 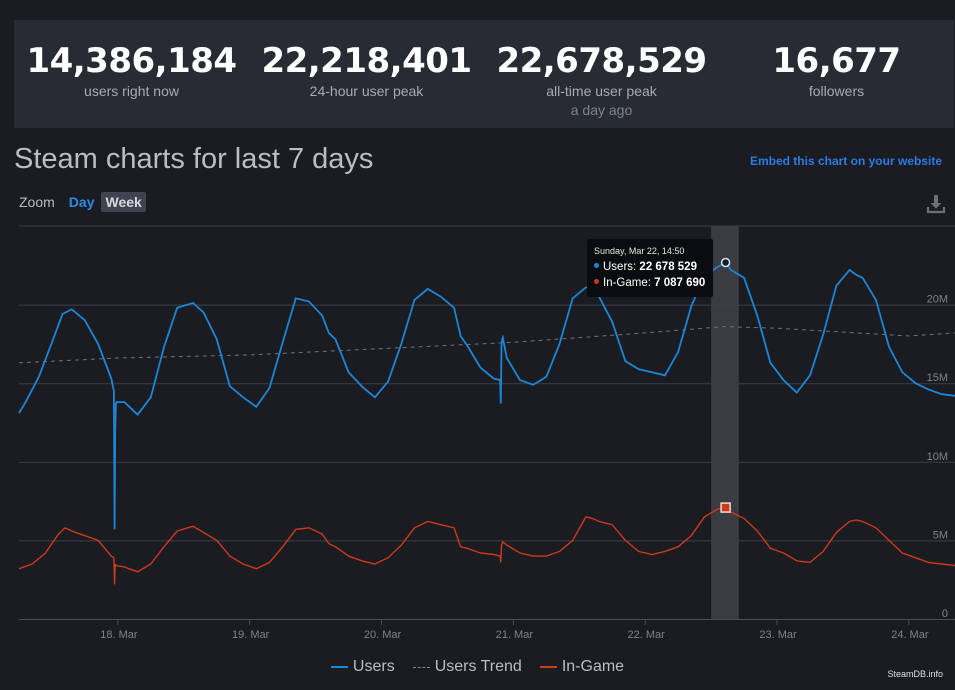 What do you see at coordinates (680, 283) in the screenshot?
I see `tooltip-ingame-value: 7 087 690` at bounding box center [680, 283].